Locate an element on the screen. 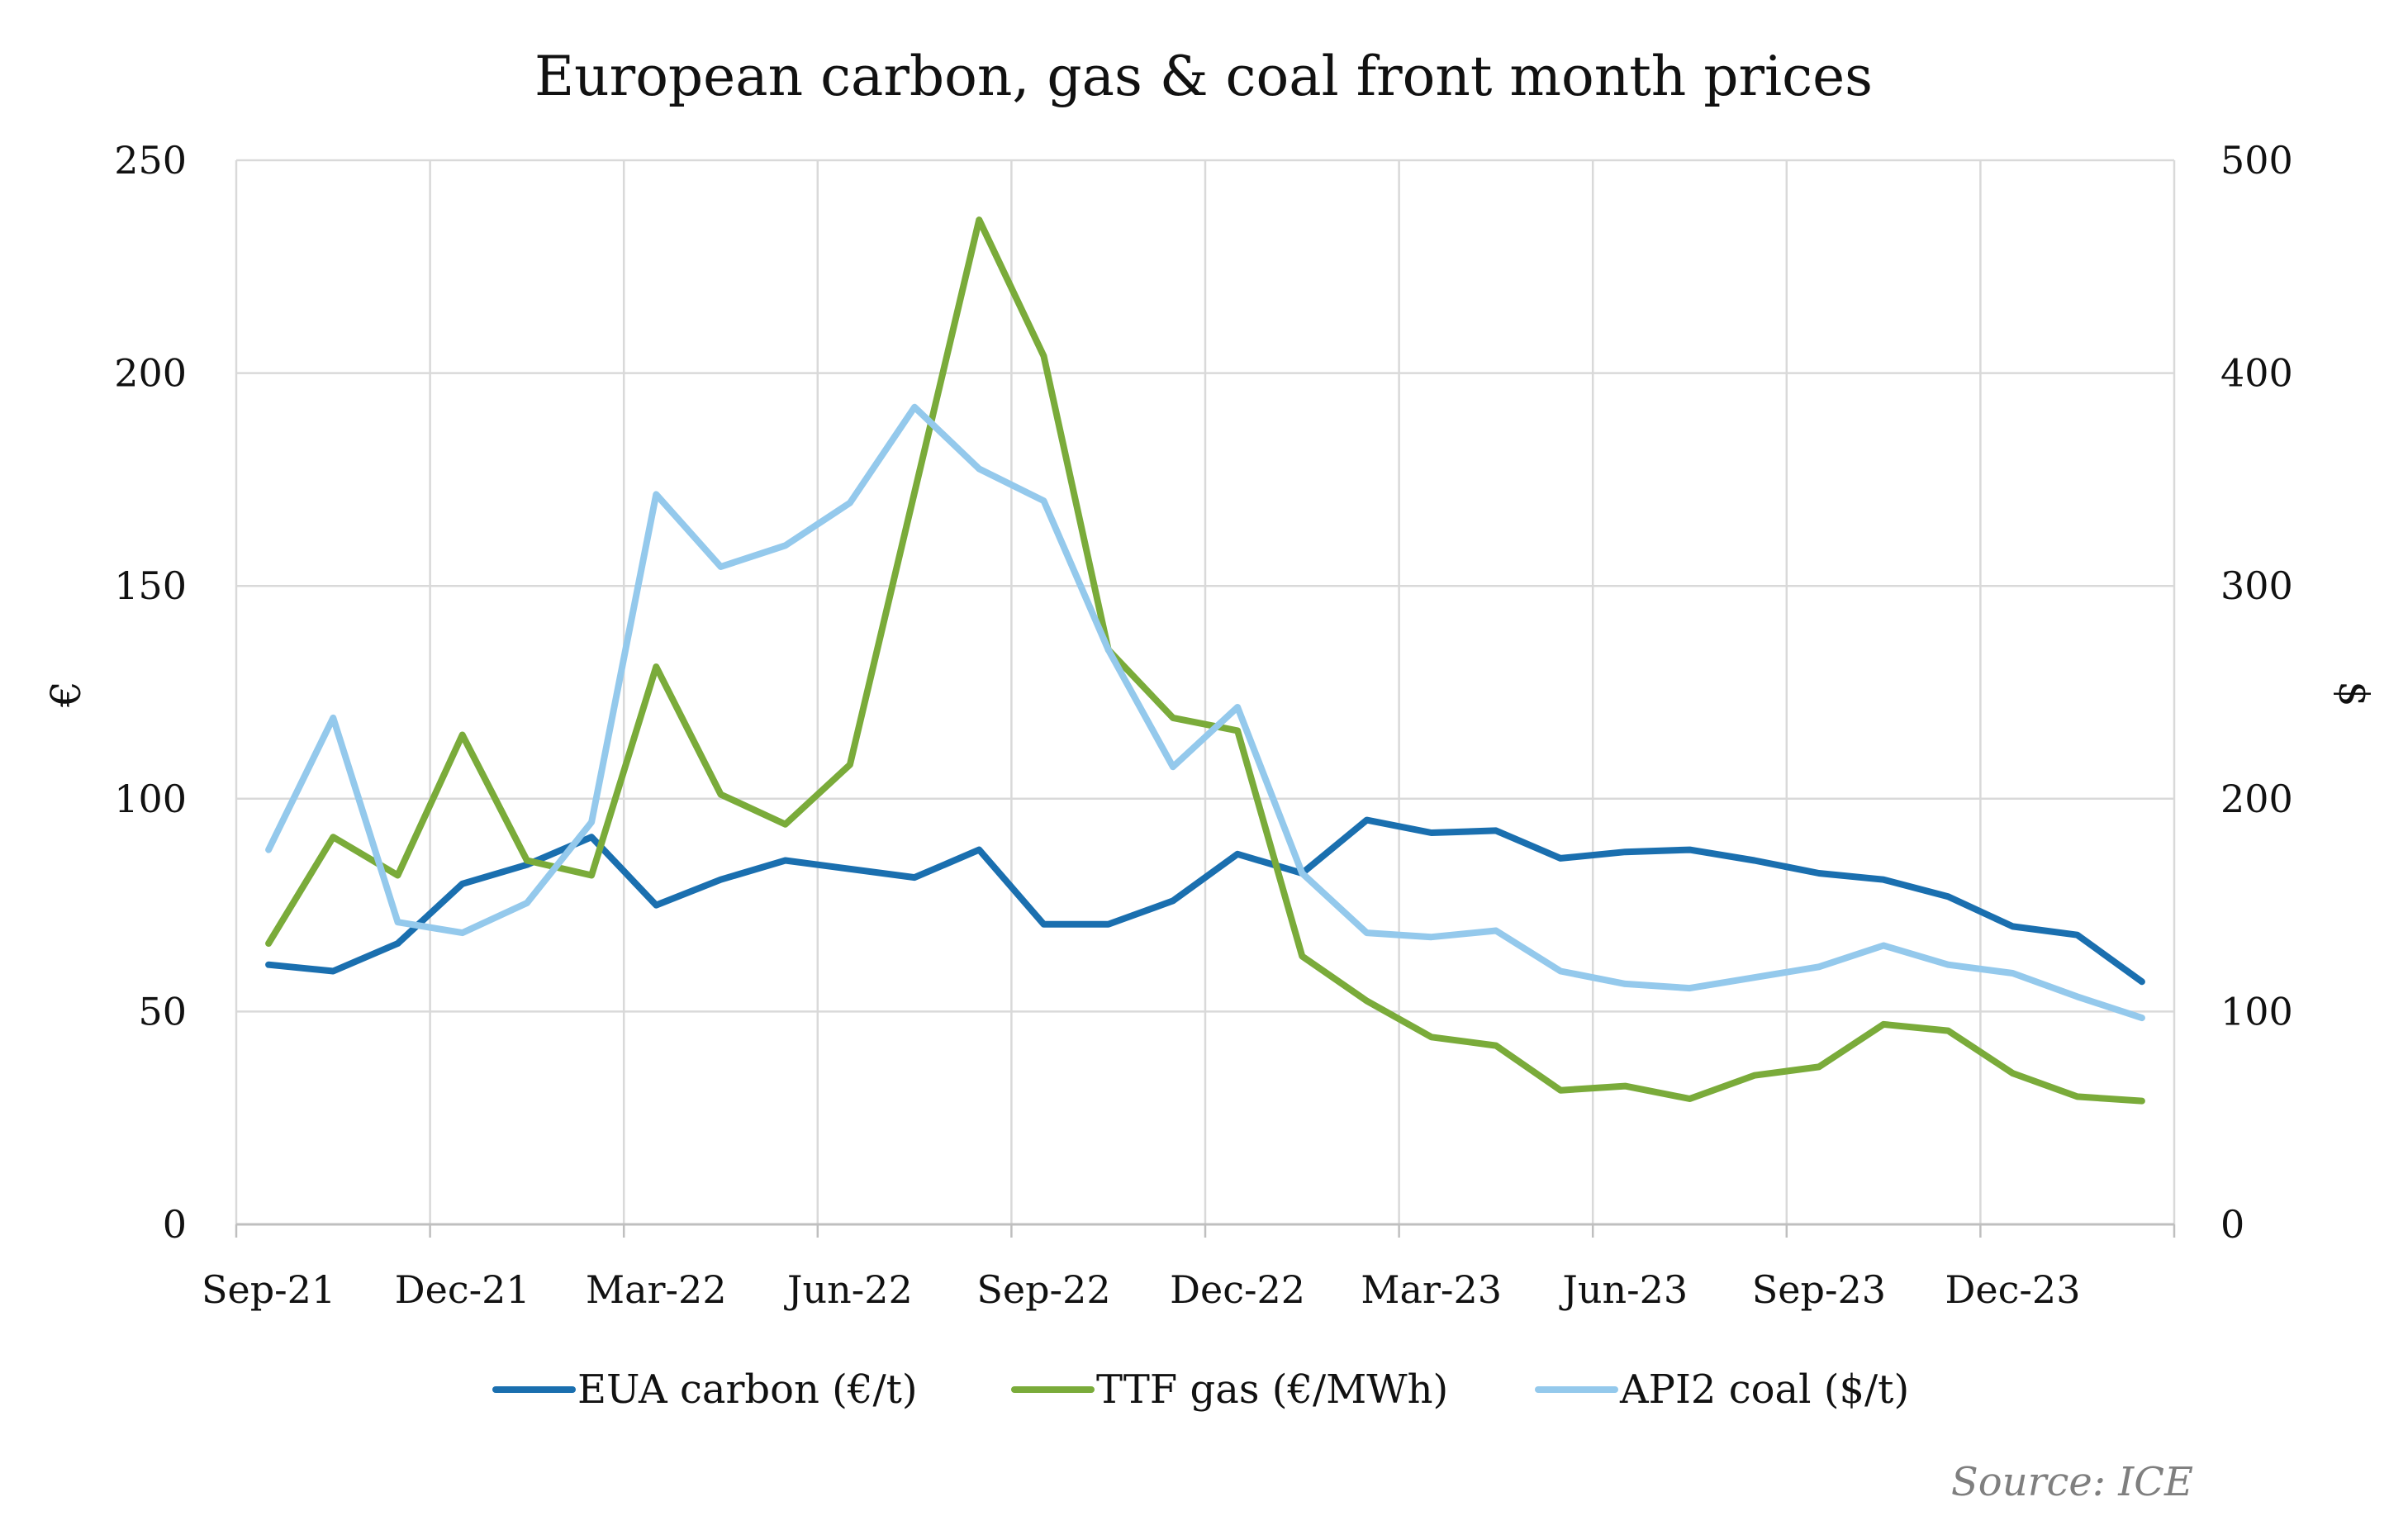 The height and width of the screenshot is (1535, 2408). right-tick-label: 0 is located at coordinates (2232, 1224).